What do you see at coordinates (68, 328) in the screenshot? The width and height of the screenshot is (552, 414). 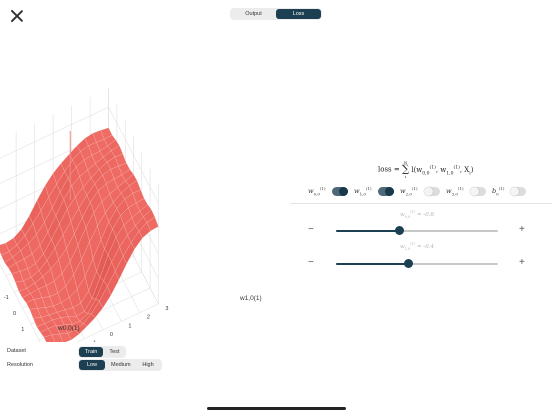 I see `w00-axis-label: w0,0(1)` at bounding box center [68, 328].